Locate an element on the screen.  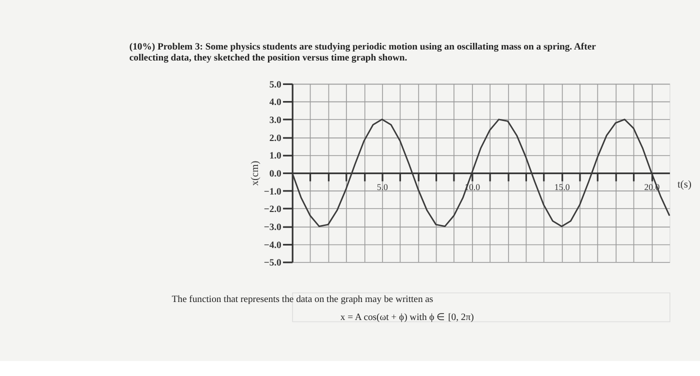
text: The function that represents the data on the graph may be written as is located at coordinates (303, 300).